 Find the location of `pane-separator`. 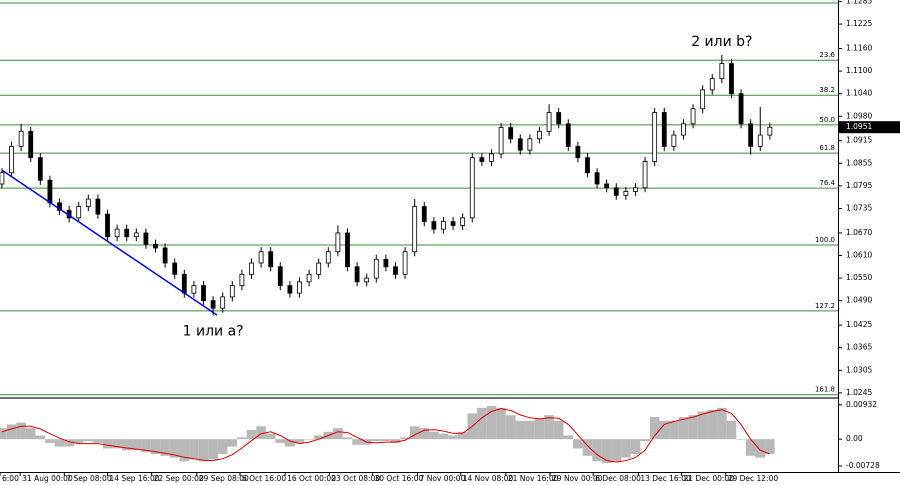

pane-separator is located at coordinates (419, 398).